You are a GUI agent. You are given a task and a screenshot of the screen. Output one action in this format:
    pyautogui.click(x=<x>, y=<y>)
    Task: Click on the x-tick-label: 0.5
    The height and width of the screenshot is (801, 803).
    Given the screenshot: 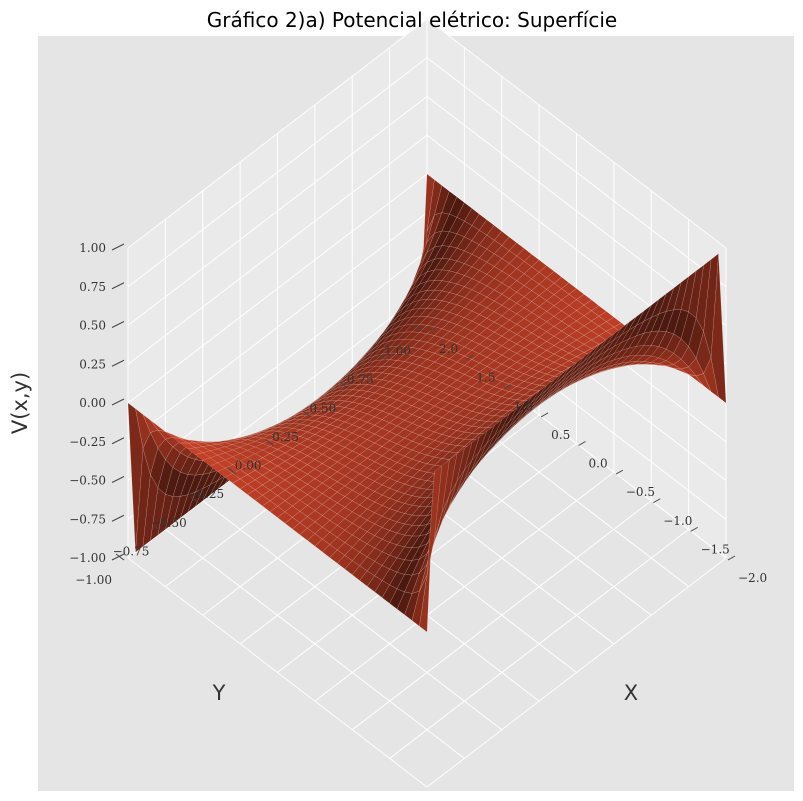 What is the action you would take?
    pyautogui.click(x=560, y=435)
    